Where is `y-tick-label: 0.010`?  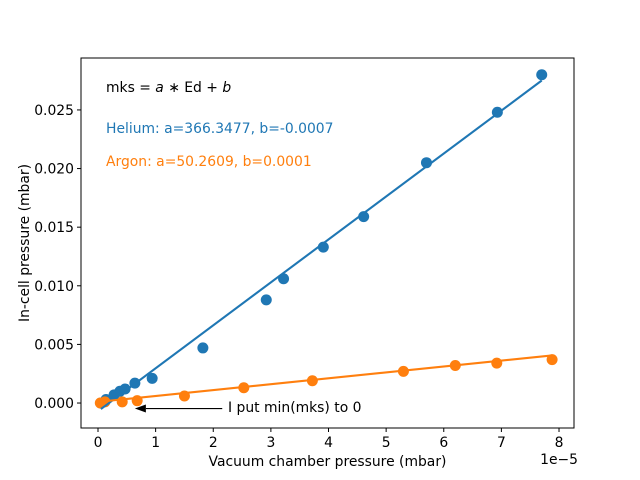 y-tick-label: 0.010 is located at coordinates (54, 287).